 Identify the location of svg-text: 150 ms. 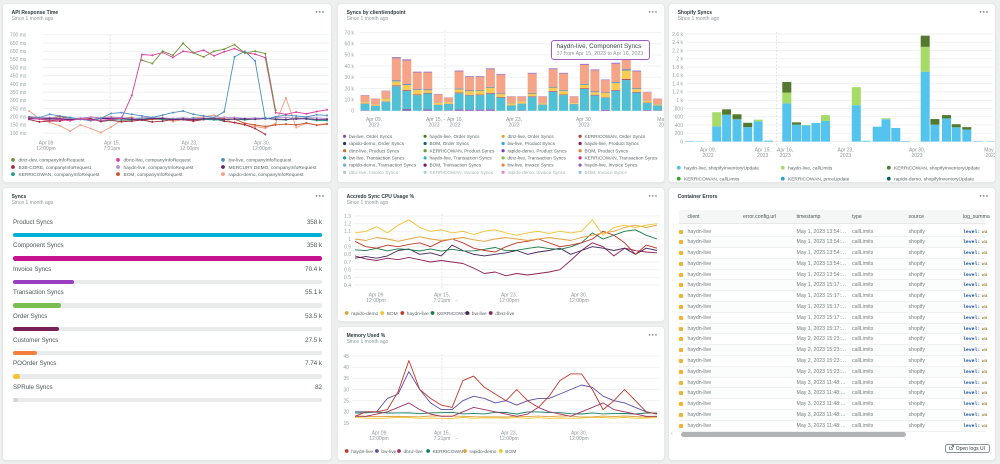
(18, 126).